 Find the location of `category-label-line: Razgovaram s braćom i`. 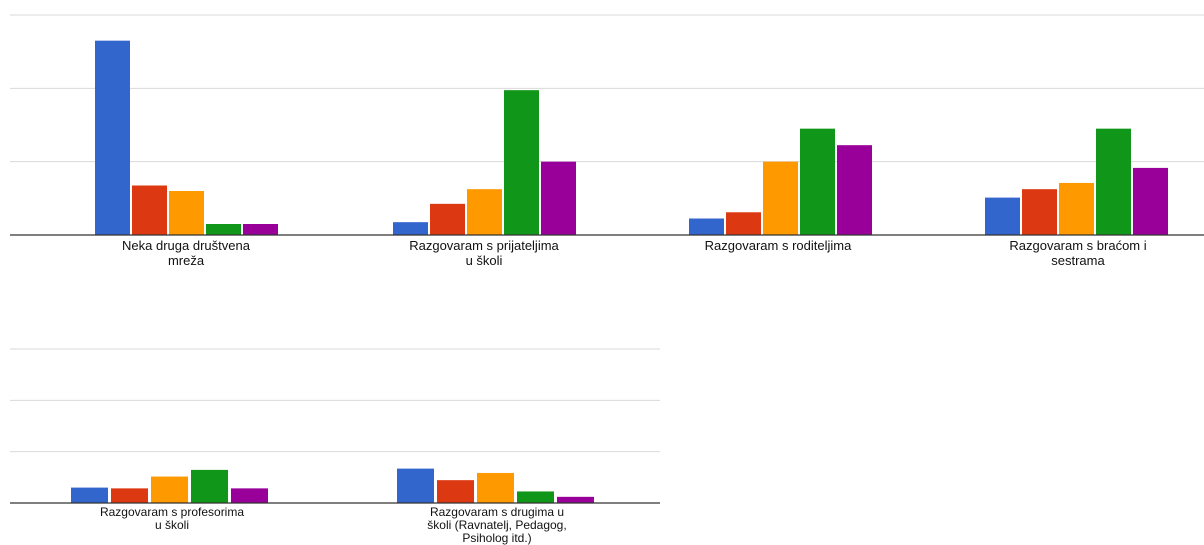

category-label-line: Razgovaram s braćom i is located at coordinates (1077, 245).